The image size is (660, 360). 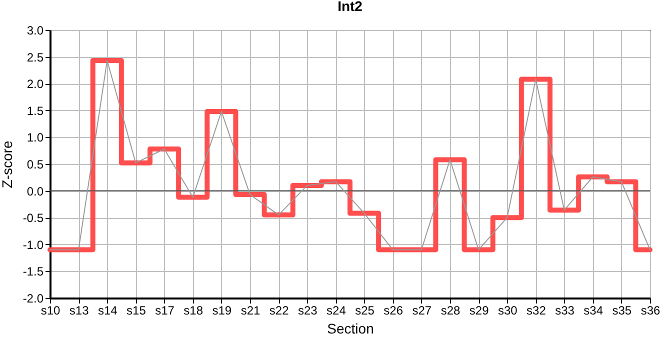 What do you see at coordinates (594, 311) in the screenshot?
I see `x-tick-label: s34` at bounding box center [594, 311].